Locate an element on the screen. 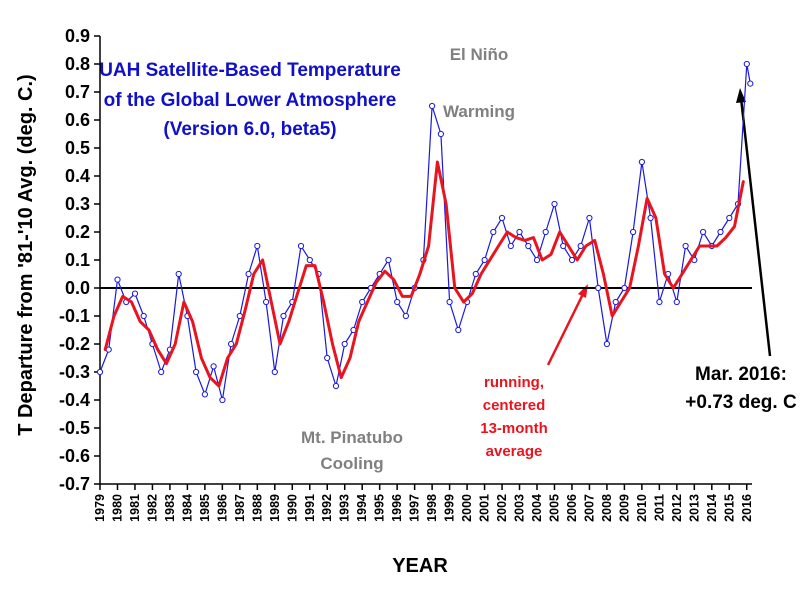 The width and height of the screenshot is (800, 600). chart-title-line-1: UAH Satellite-Based Temperature is located at coordinates (250, 70).